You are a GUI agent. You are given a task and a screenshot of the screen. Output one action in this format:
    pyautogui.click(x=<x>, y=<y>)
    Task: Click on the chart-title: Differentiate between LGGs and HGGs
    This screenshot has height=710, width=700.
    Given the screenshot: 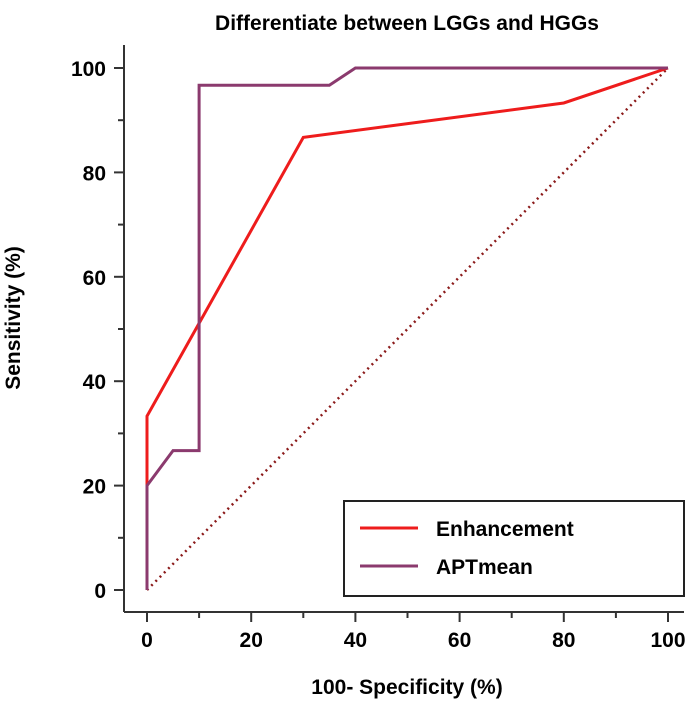 What is the action you would take?
    pyautogui.click(x=407, y=23)
    